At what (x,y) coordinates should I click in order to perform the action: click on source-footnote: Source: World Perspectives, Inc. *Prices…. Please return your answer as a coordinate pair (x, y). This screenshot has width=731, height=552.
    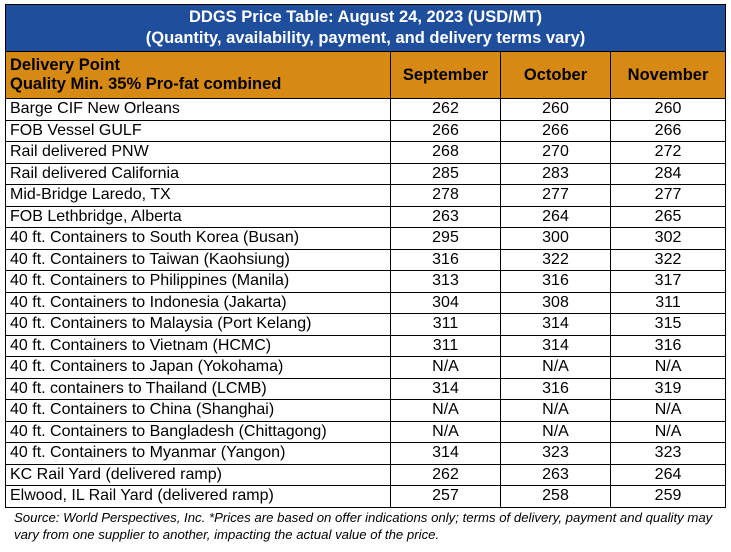
    Looking at the image, I should click on (363, 526).